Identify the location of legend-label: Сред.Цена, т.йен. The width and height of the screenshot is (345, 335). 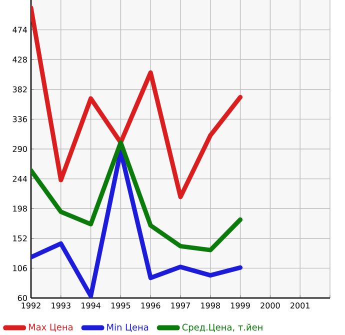
(222, 328).